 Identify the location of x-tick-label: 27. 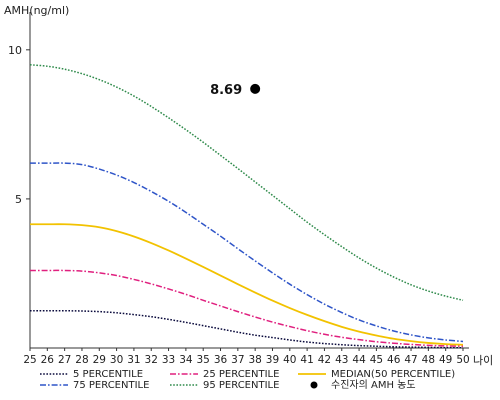
(64, 360).